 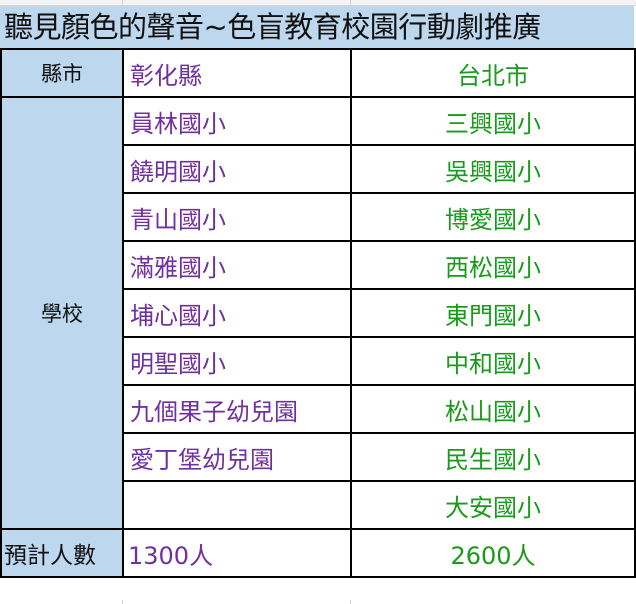 What do you see at coordinates (493, 121) in the screenshot?
I see `taipei-school-cell: 三興國小` at bounding box center [493, 121].